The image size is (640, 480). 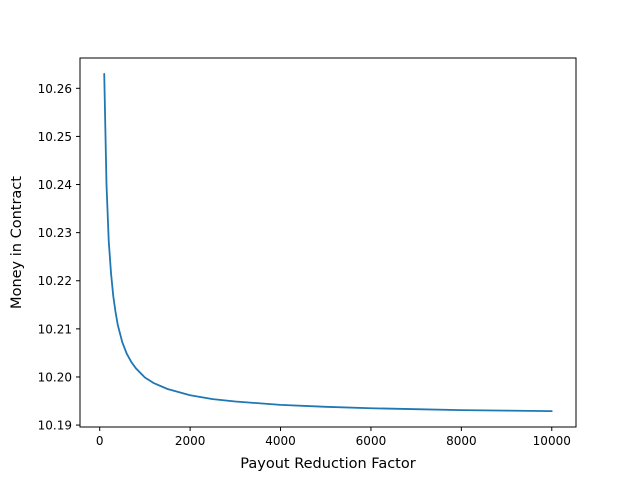 What do you see at coordinates (327, 464) in the screenshot?
I see `x-axis-title: Payout Reduction Factor` at bounding box center [327, 464].